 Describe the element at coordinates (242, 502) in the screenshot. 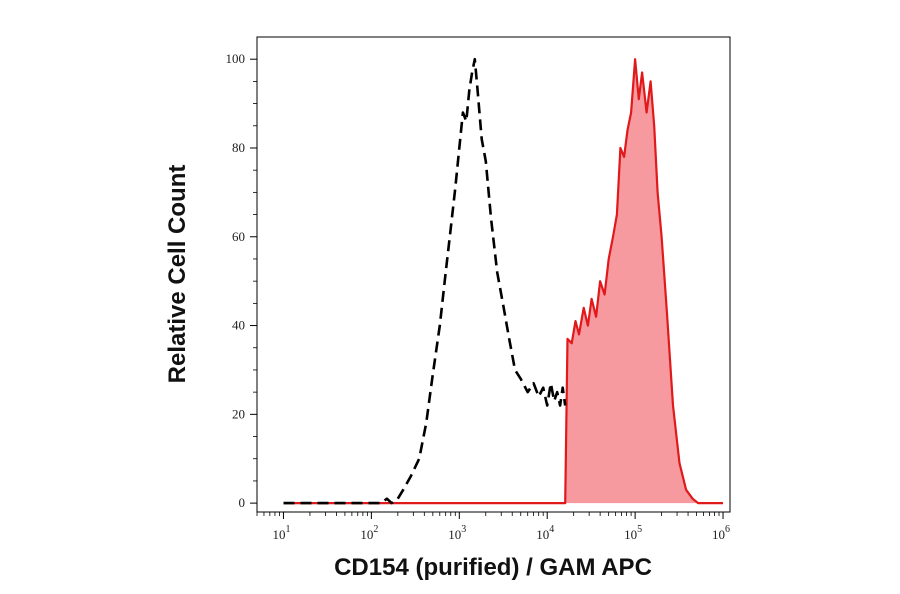

I see `y-tick-label: 0` at that location.